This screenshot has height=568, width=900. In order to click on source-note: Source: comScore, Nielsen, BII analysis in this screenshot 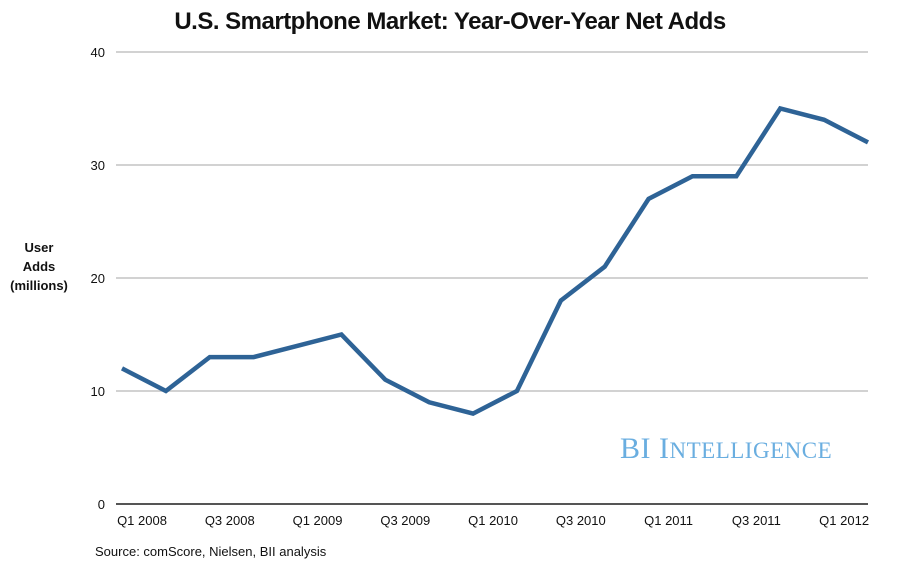, I will do `click(211, 551)`.